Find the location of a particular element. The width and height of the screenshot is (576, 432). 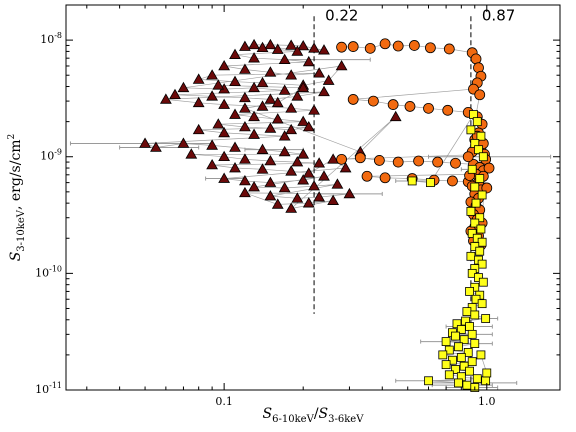

reference-line-label: 0.22 is located at coordinates (341, 15).